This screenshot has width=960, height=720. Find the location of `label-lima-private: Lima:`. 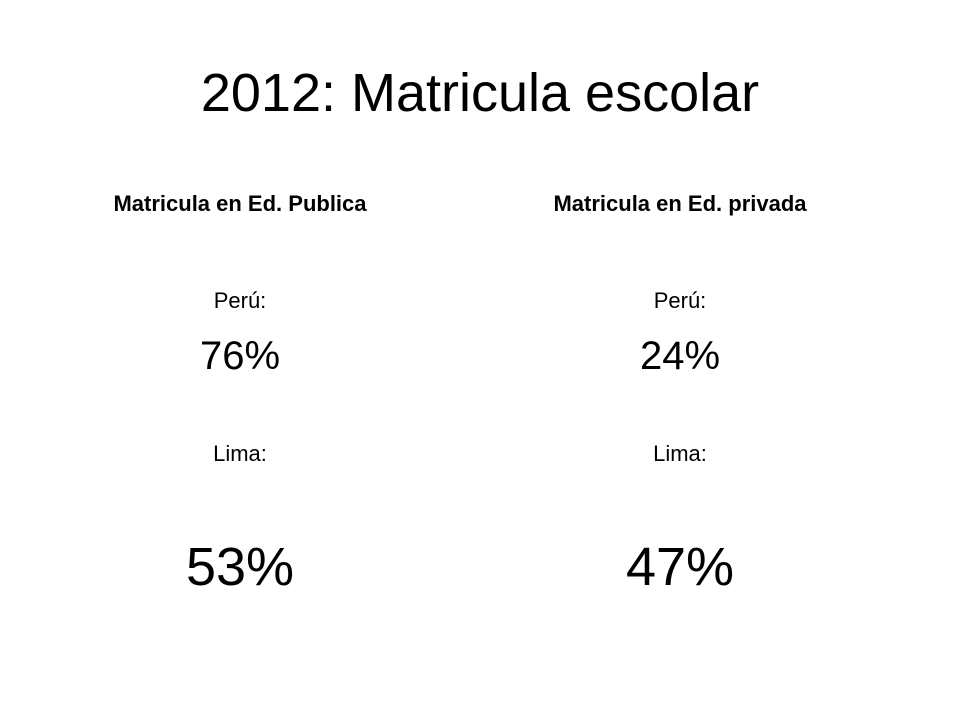

label-lima-private: Lima: is located at coordinates (680, 453).